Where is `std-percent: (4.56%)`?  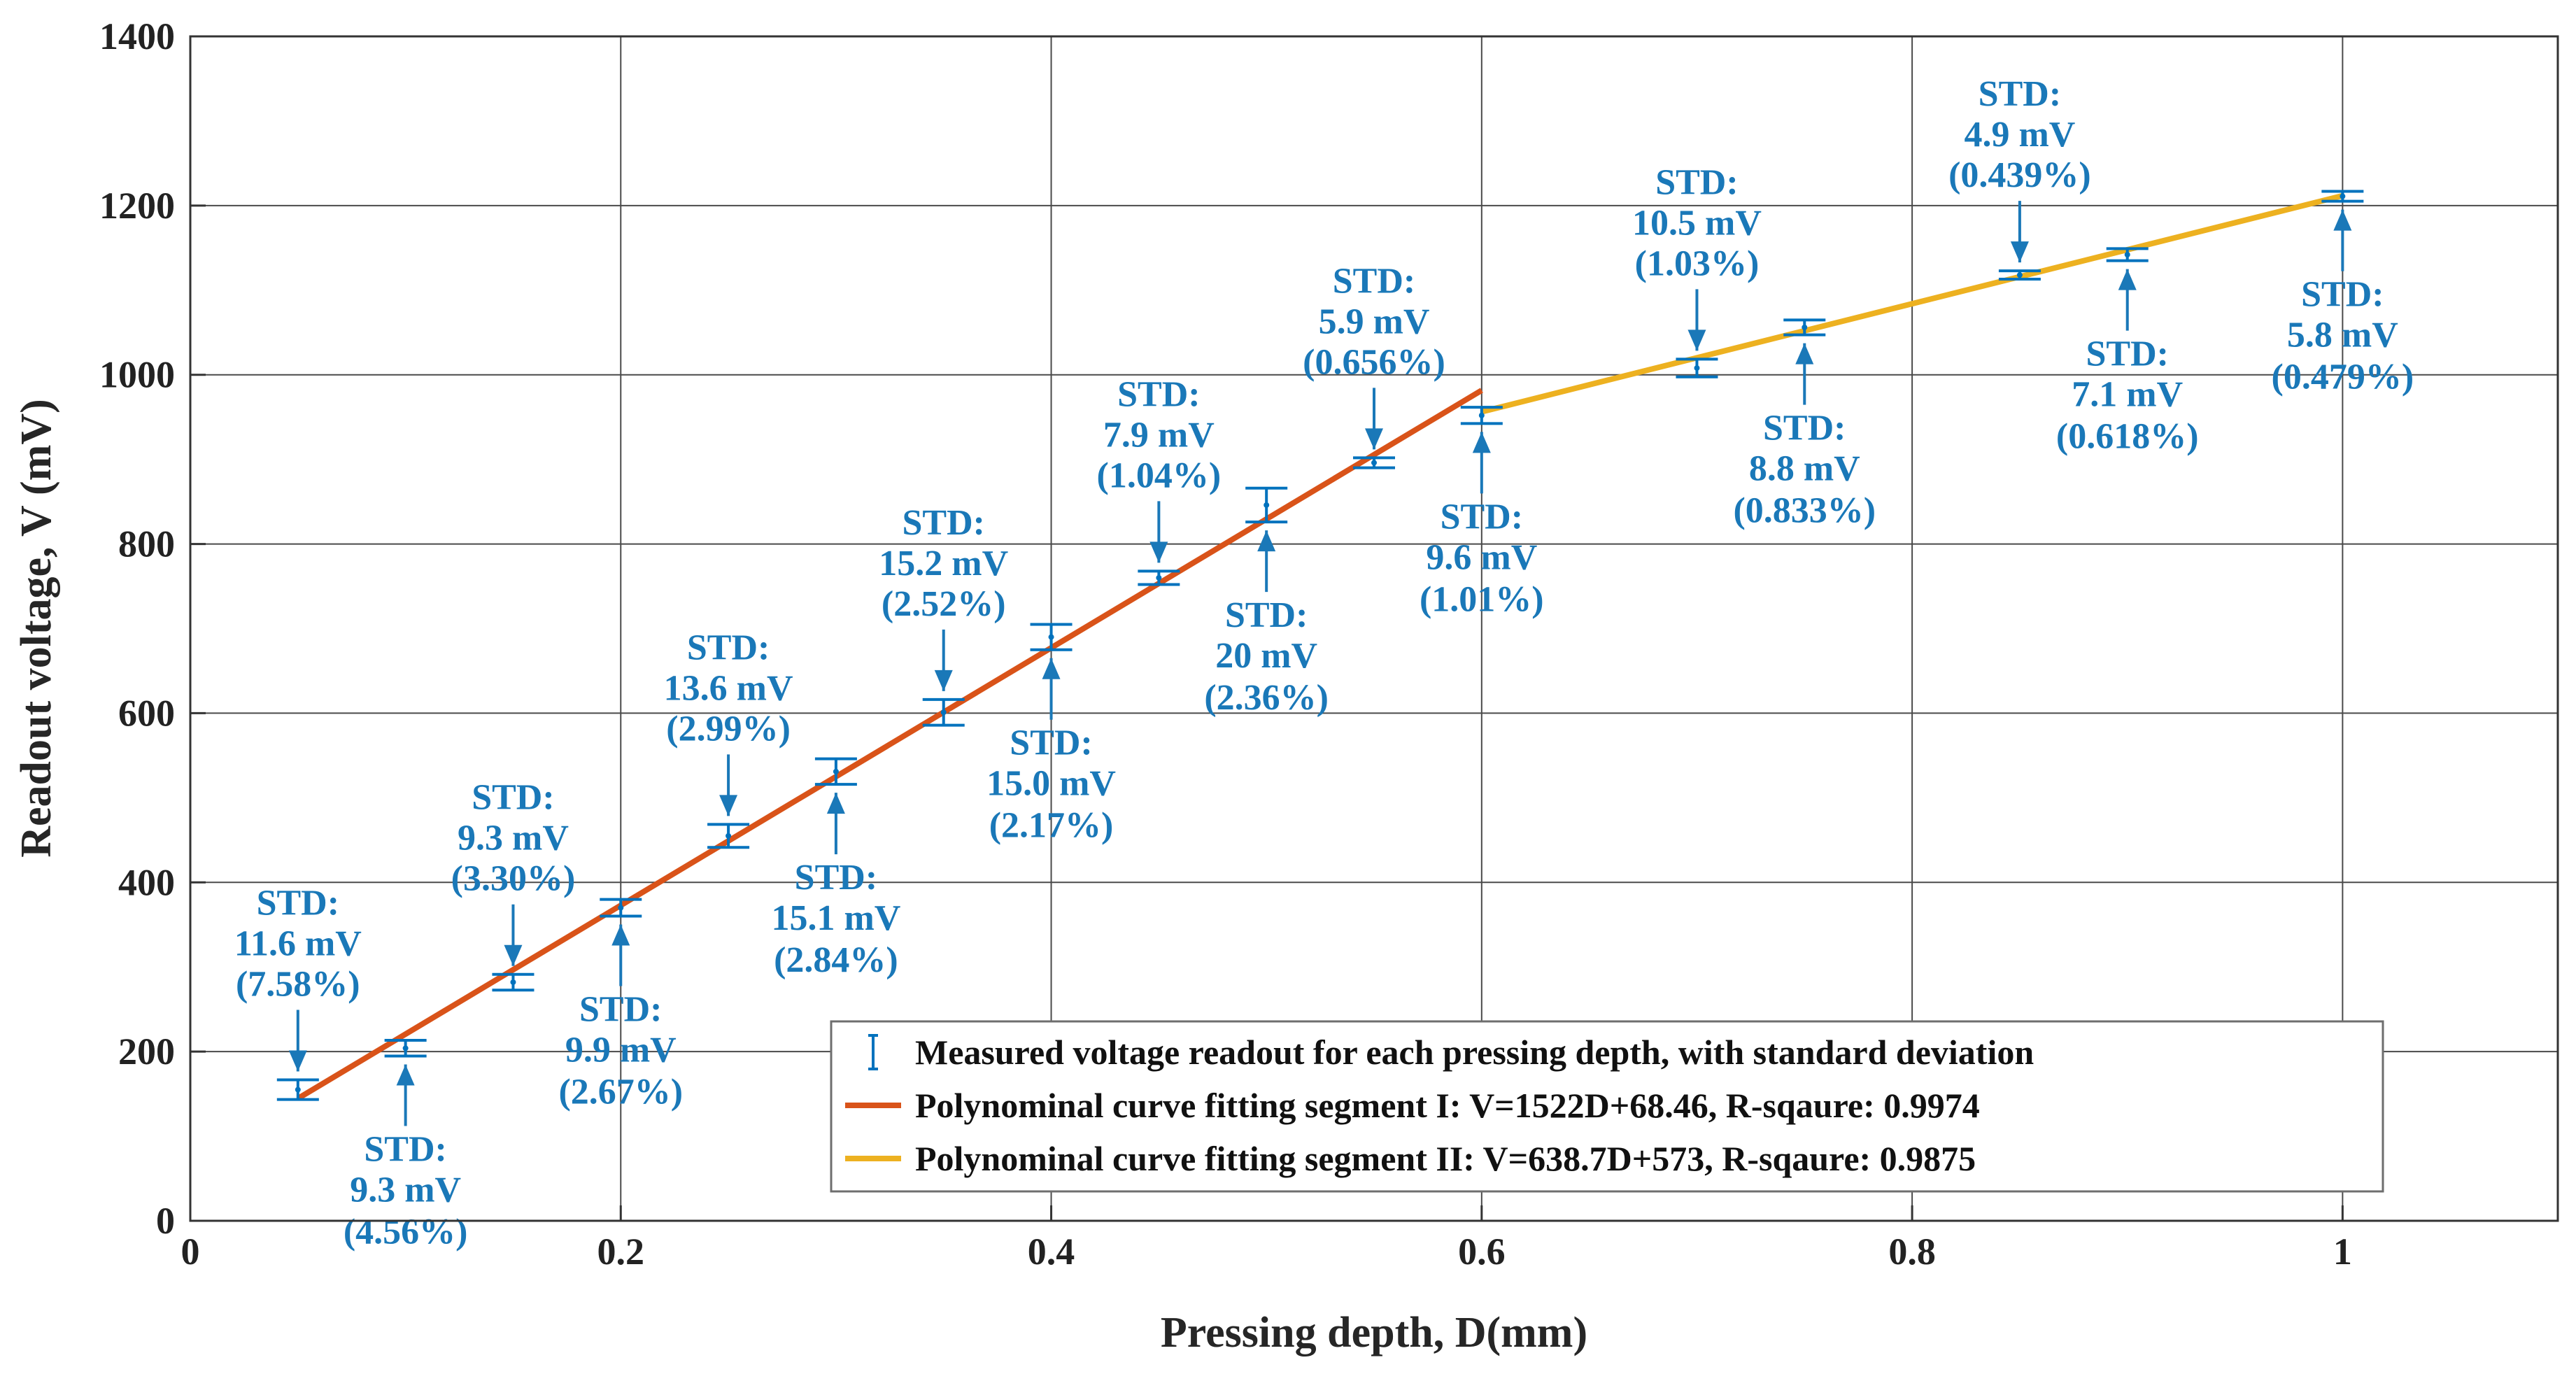 std-percent: (4.56%) is located at coordinates (406, 1232).